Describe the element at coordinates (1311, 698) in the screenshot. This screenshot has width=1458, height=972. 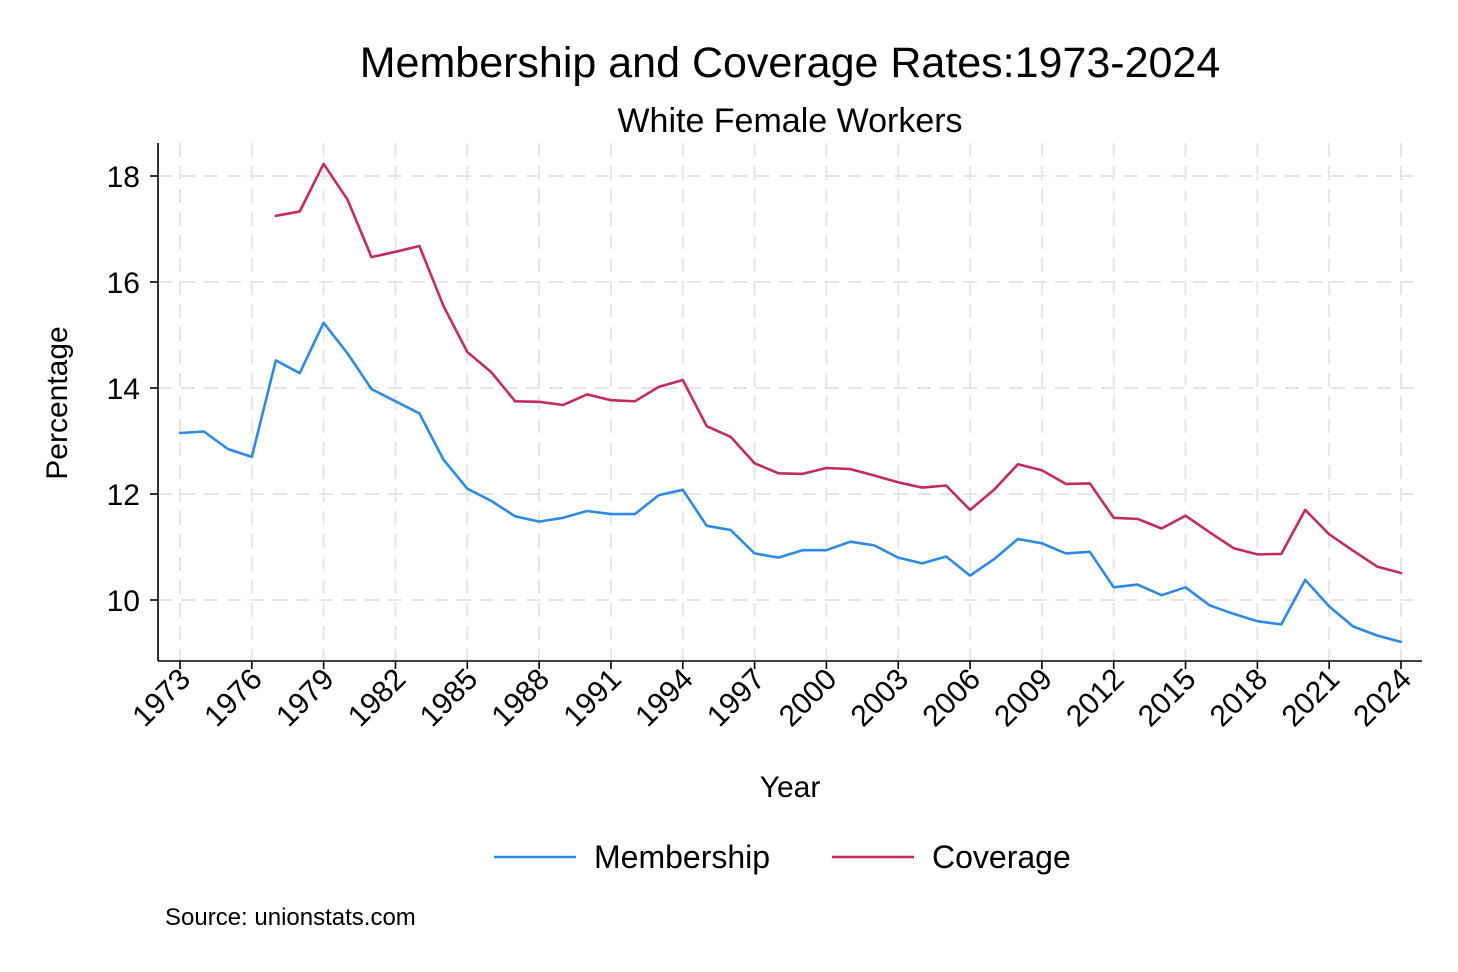
I see `x-tick-label: 2021` at that location.